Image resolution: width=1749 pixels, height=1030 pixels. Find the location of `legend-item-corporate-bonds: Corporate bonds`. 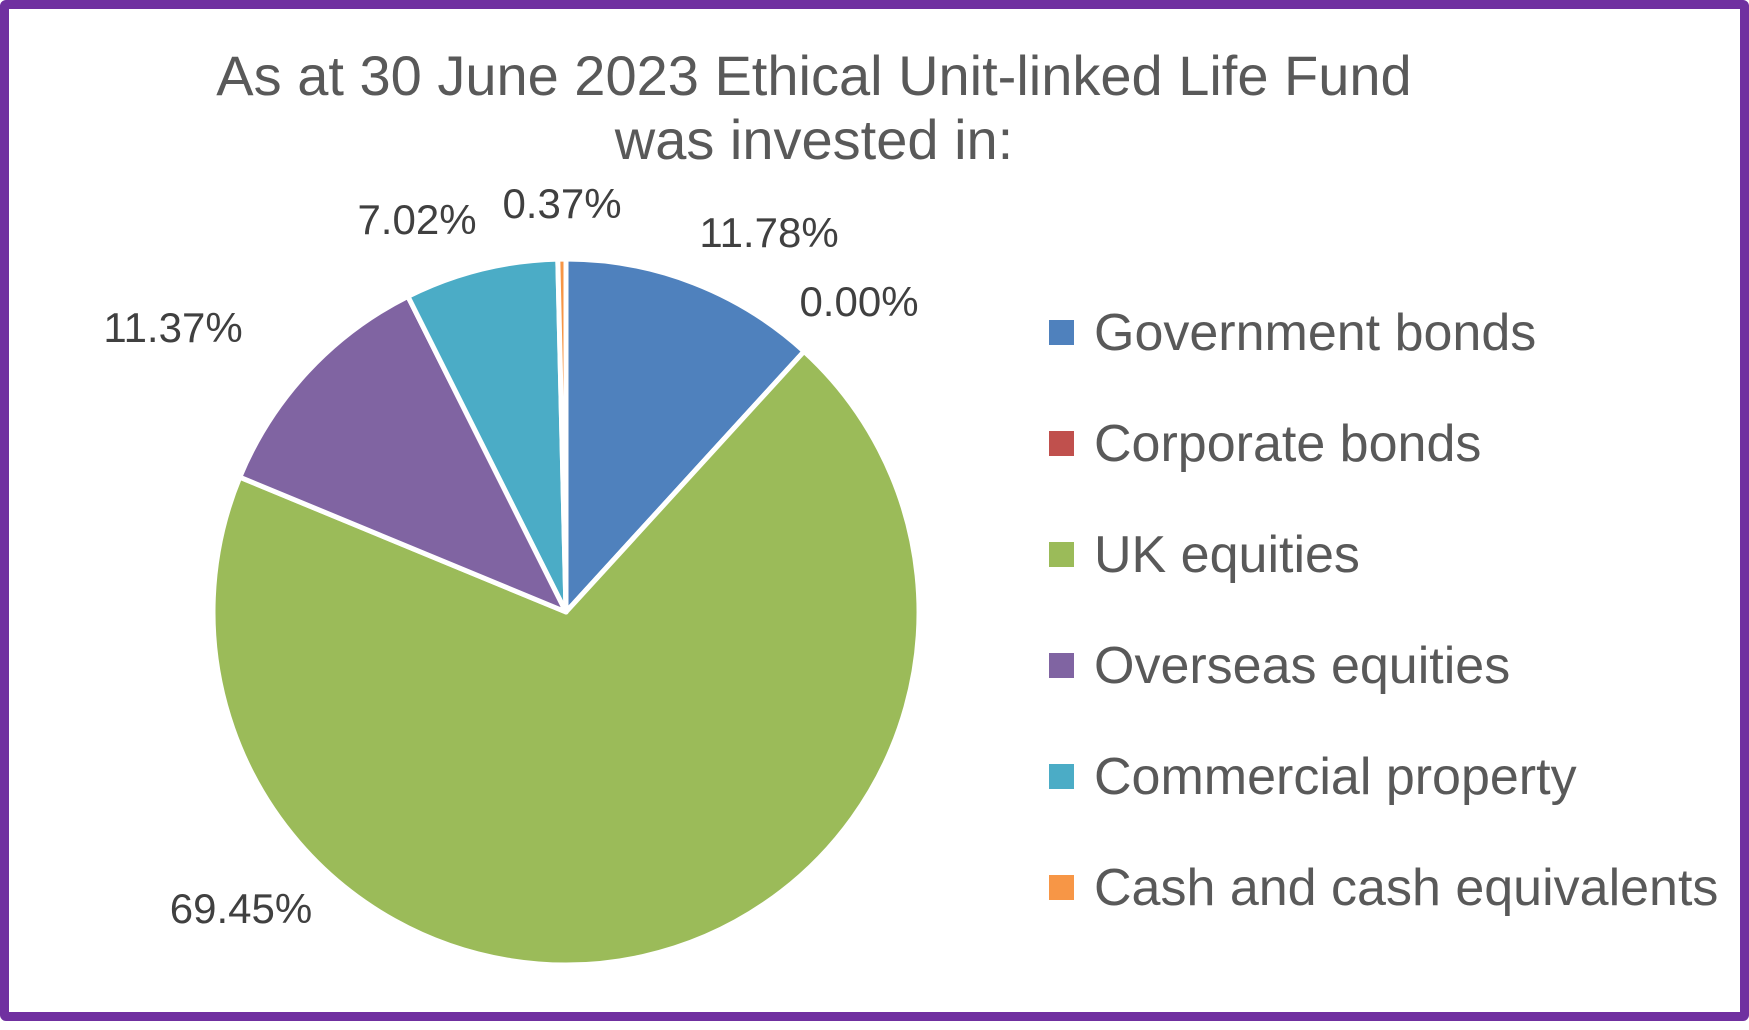

legend-item-corporate-bonds: Corporate bonds is located at coordinates (1383, 443).